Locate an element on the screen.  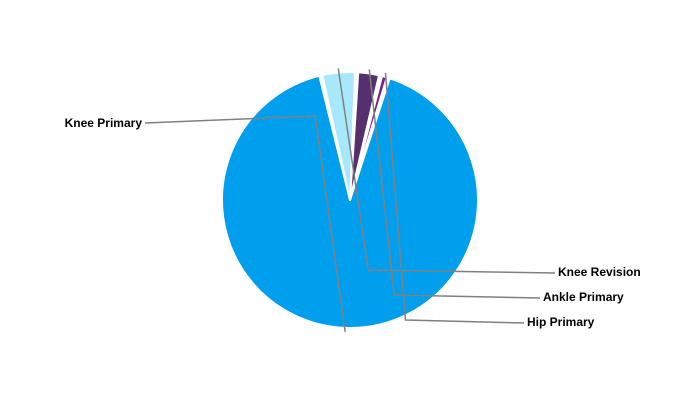
slice-label-knee-revision: Knee Revision is located at coordinates (599, 272).